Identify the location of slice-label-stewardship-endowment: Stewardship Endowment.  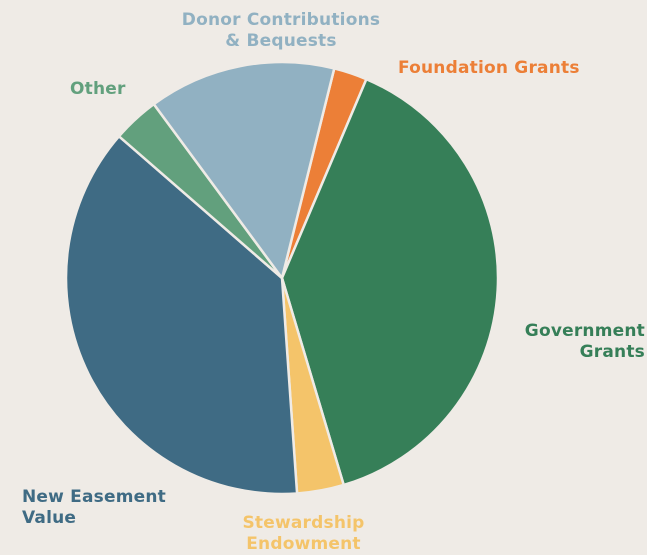
(303, 533).